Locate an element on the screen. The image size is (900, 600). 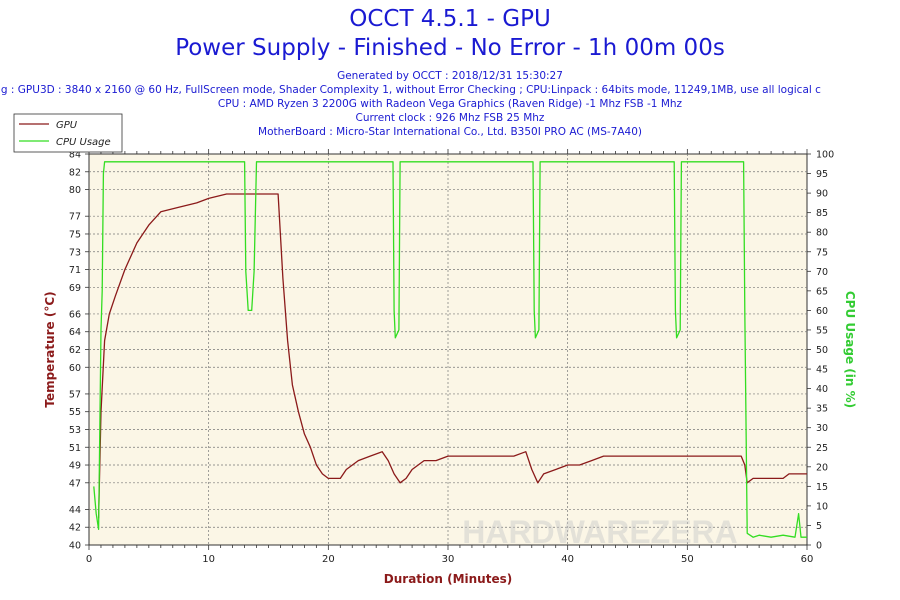
y-right-tick-label: 65 is located at coordinates (822, 291).